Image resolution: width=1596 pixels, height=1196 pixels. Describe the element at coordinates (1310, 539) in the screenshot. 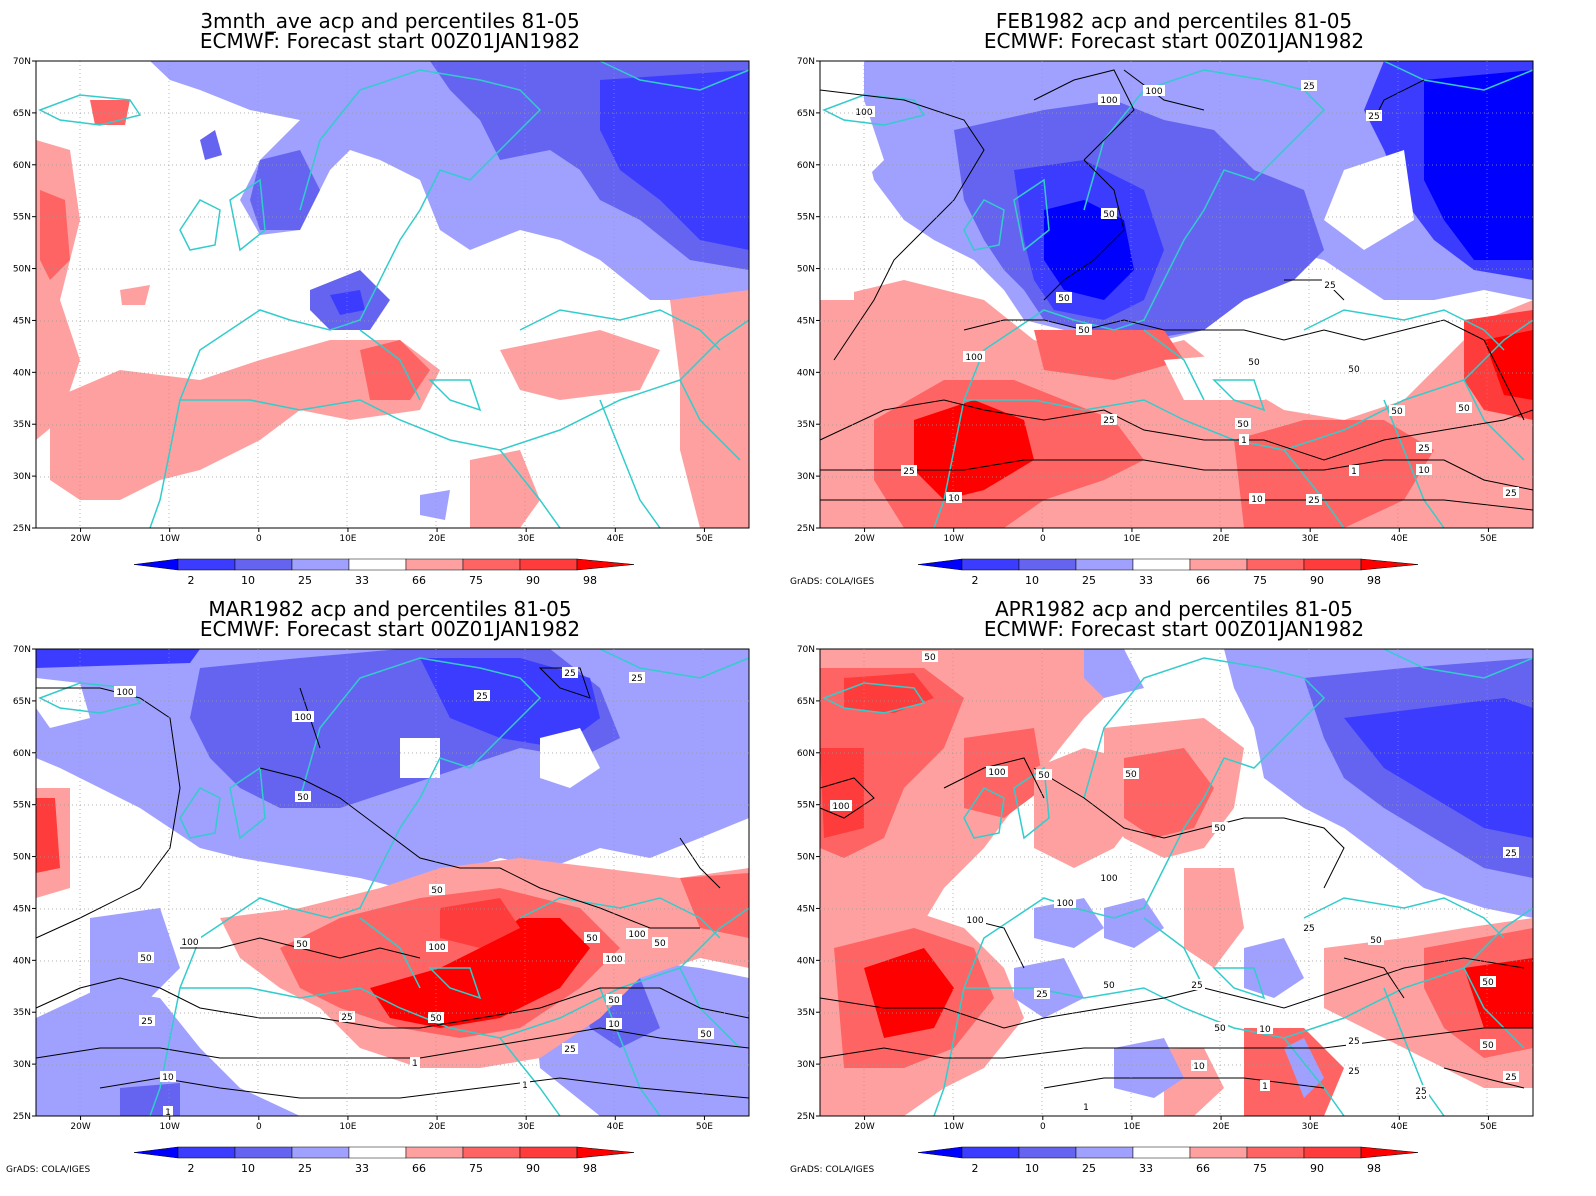

I see `x-tick-label: 30E` at that location.